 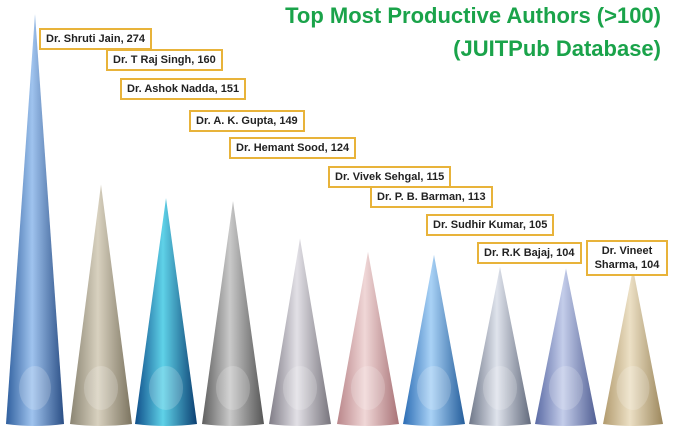 What do you see at coordinates (529, 253) in the screenshot?
I see `data-label-9: Dr. R.K Bajaj, 104` at bounding box center [529, 253].